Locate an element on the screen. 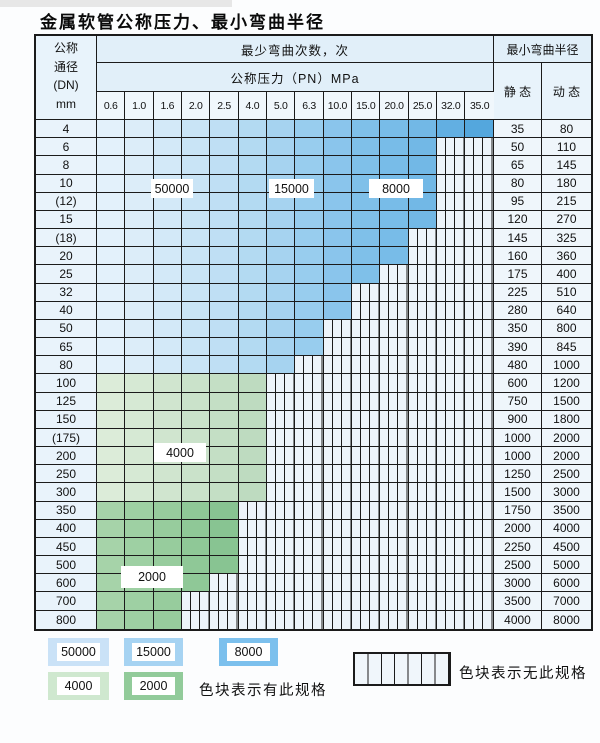 This screenshot has width=600, height=743. table-row: 300 1500 3000 is located at coordinates (313, 492).